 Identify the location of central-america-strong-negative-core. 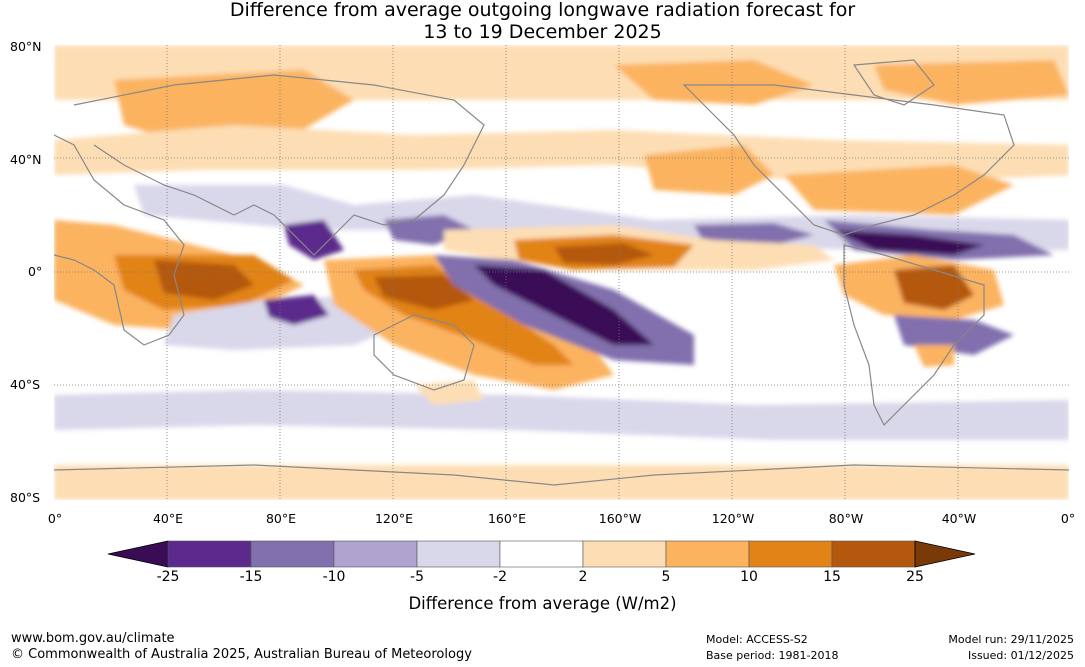
(909, 242).